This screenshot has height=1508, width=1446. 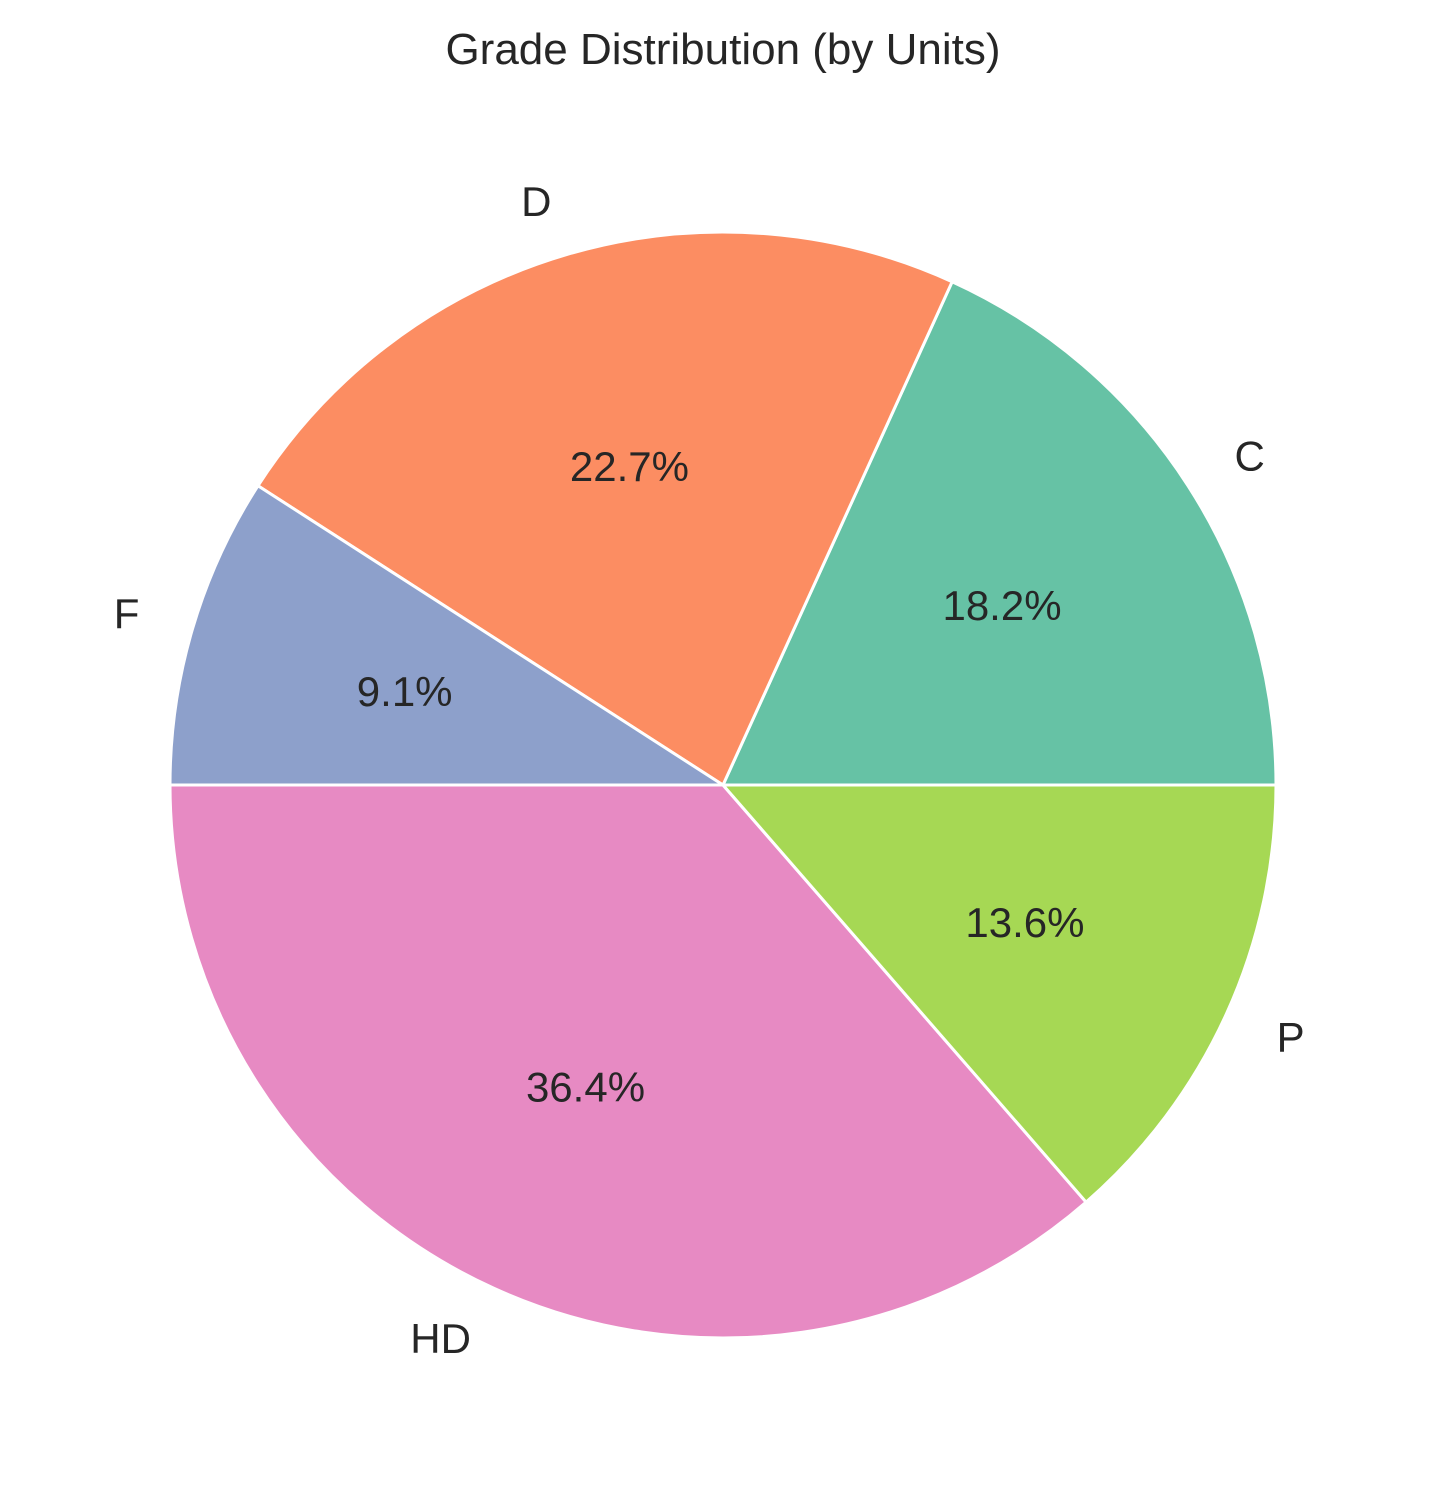 What do you see at coordinates (446, 635) in the screenshot?
I see `pie-slice-f` at bounding box center [446, 635].